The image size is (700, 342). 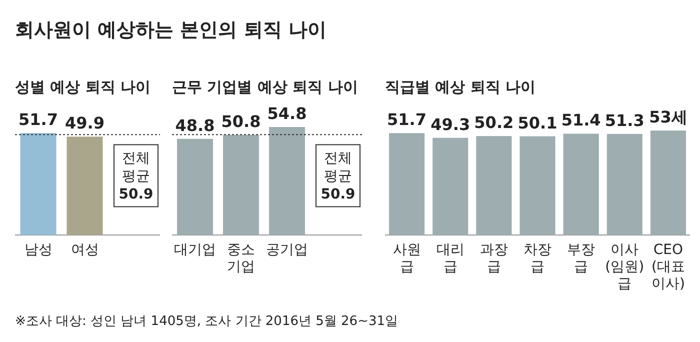 I want to click on text: 회사원이 예상하는 본인의 퇴직 나이, so click(x=170, y=30).